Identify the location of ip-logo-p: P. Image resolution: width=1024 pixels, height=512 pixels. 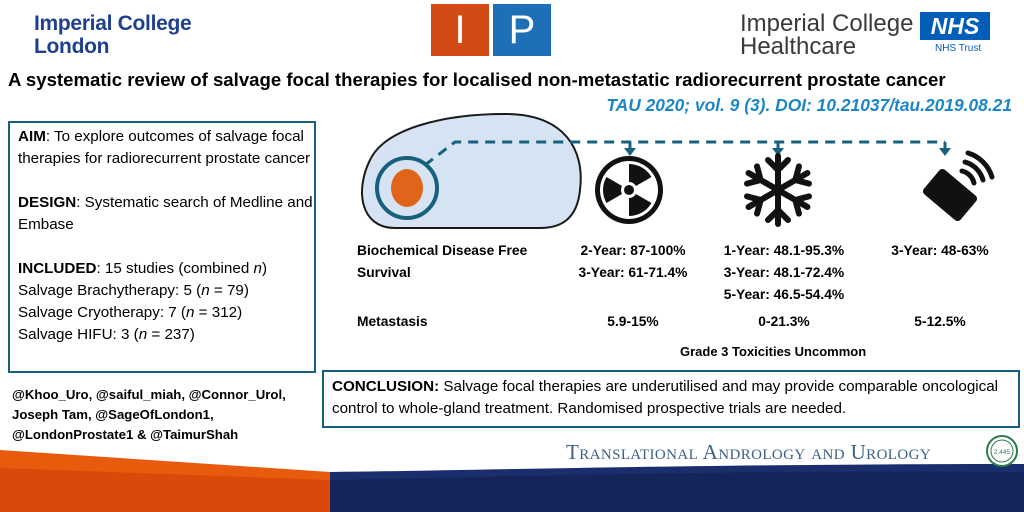
(522, 30).